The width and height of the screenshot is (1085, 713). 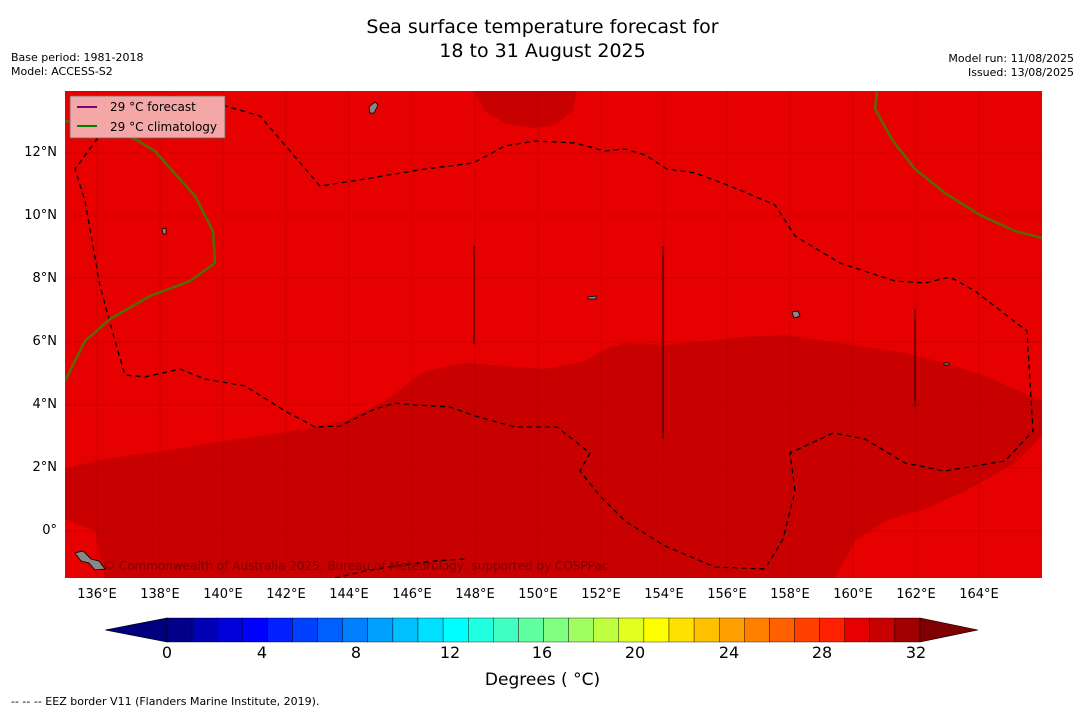 What do you see at coordinates (167, 652) in the screenshot?
I see `colorbar-tick-0: 0` at bounding box center [167, 652].